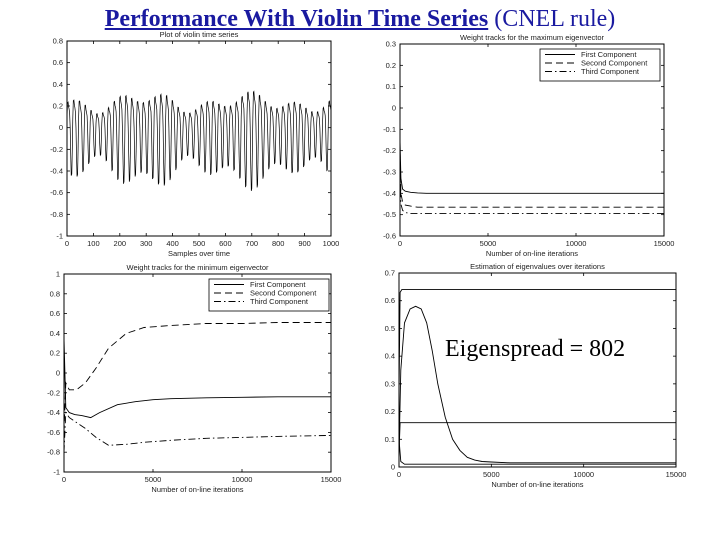 The image size is (720, 540). Describe the element at coordinates (390, 328) in the screenshot. I see `y-tick-label: 0.5` at that location.